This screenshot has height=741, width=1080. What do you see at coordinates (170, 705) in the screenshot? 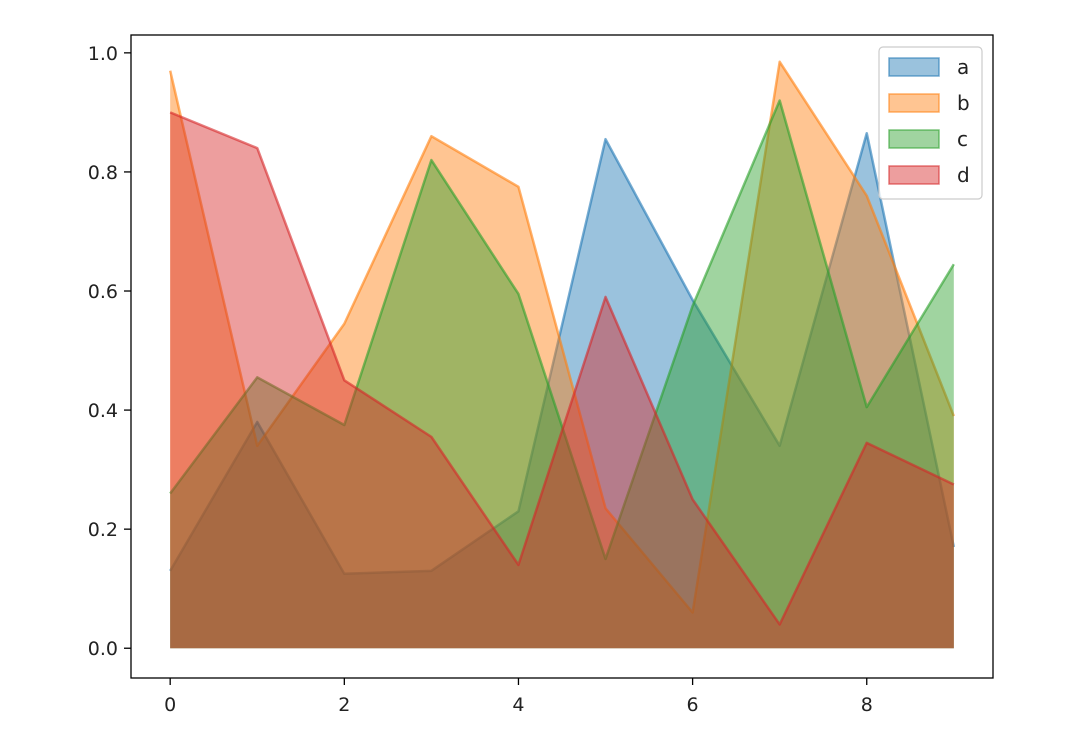
I see `x-tick-label: 0` at bounding box center [170, 705].